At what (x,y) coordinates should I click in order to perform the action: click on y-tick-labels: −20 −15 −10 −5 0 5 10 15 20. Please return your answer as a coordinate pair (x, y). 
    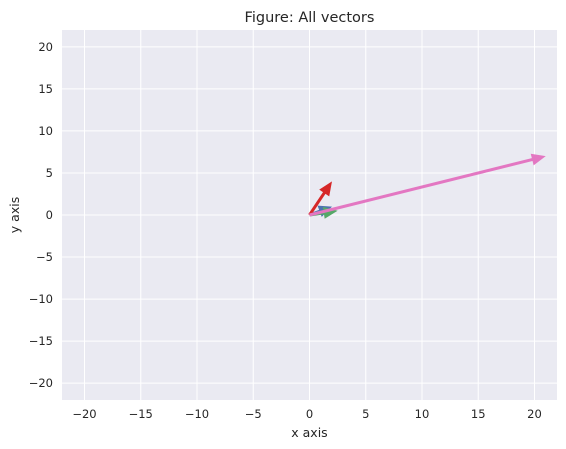
    Looking at the image, I should click on (41, 215).